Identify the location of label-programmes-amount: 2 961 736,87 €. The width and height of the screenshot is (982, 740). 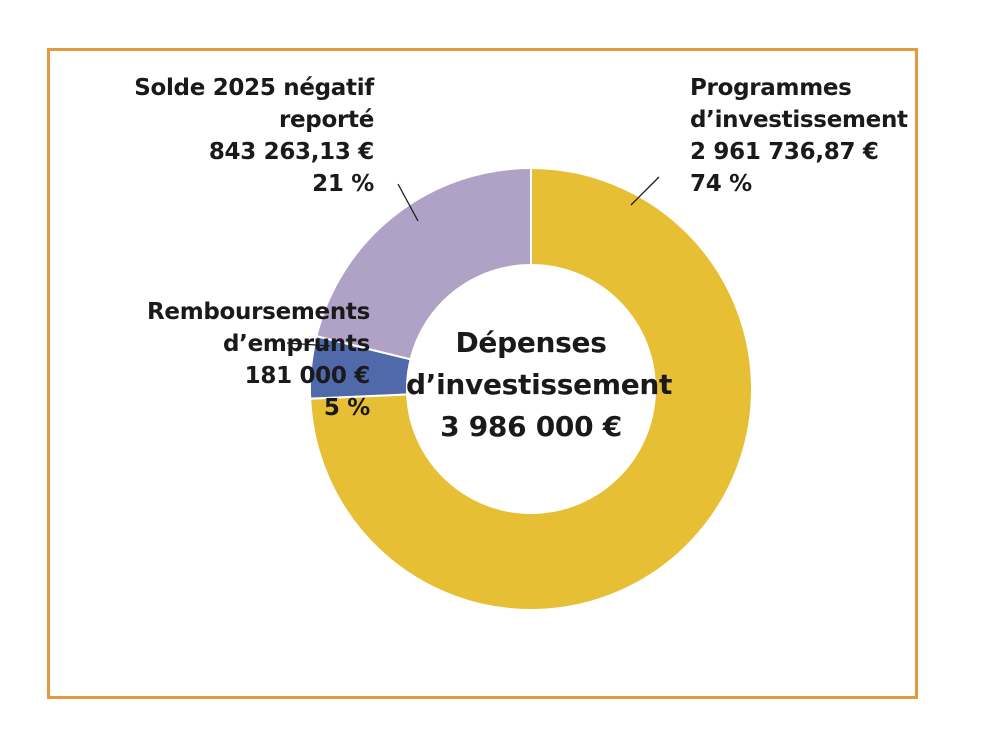
(784, 152).